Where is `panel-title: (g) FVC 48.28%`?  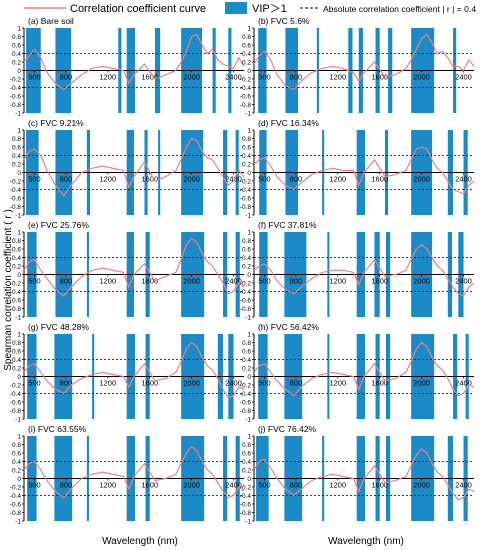 panel-title: (g) FVC 48.28% is located at coordinates (58, 327).